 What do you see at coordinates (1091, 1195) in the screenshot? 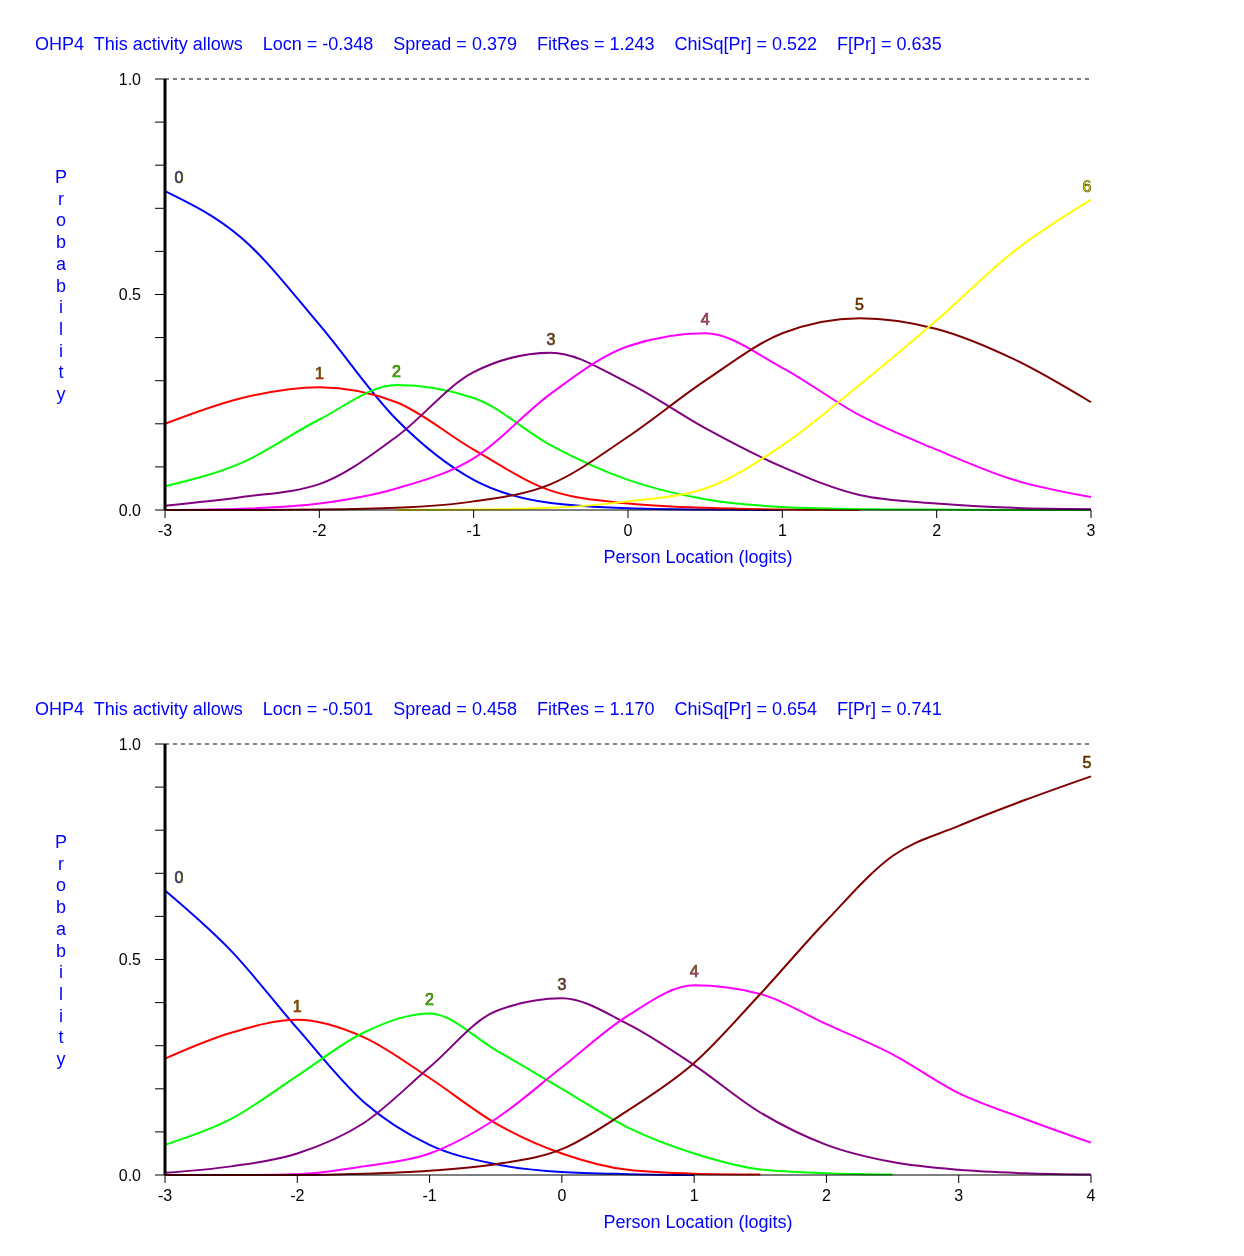
I see `x-tick-label: 4` at bounding box center [1091, 1195].